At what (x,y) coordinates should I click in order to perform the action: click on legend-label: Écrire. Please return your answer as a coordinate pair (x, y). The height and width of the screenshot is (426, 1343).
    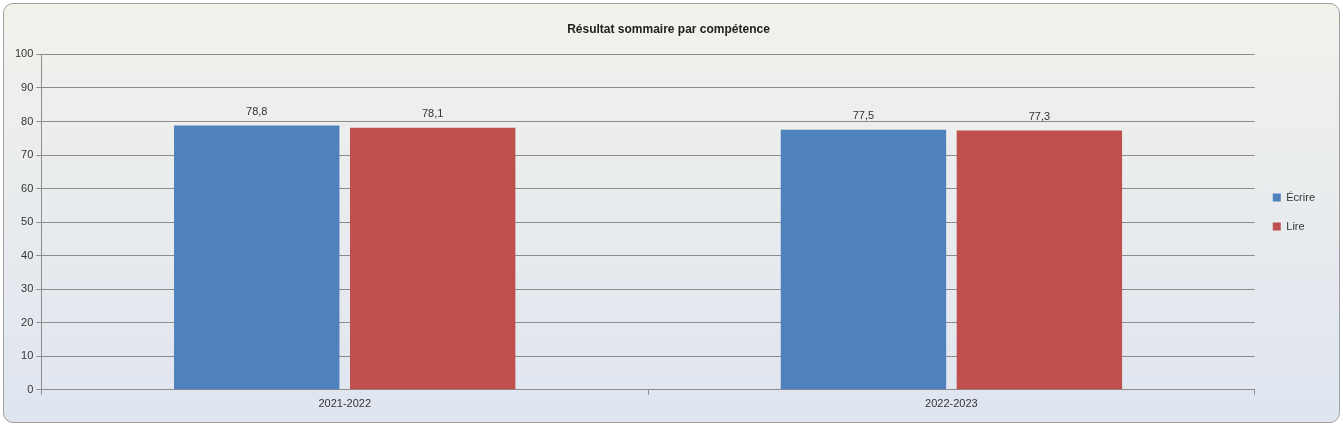
    Looking at the image, I should click on (1301, 196).